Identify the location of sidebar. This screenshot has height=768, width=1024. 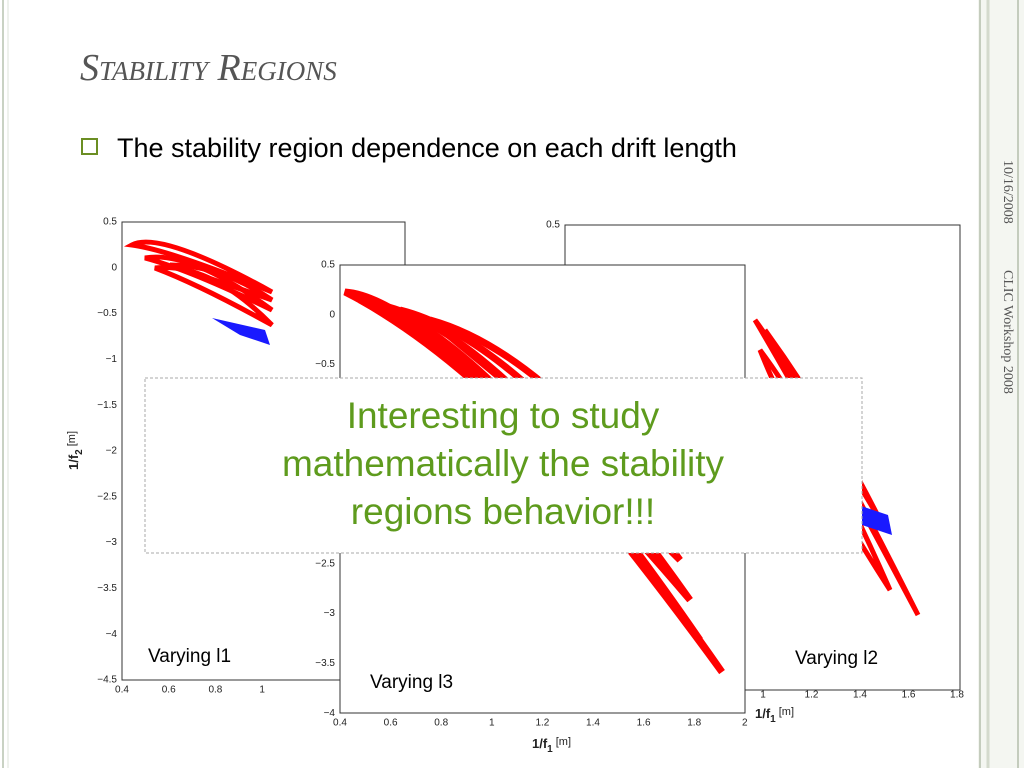
(1001, 384).